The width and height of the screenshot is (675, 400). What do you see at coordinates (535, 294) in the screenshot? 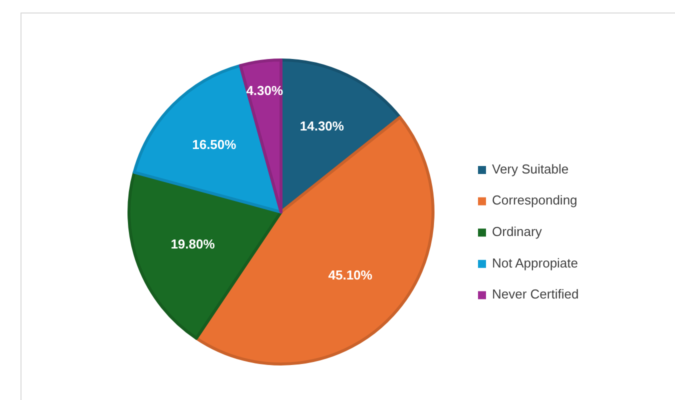
I see `legend-label: Never Certified` at bounding box center [535, 294].